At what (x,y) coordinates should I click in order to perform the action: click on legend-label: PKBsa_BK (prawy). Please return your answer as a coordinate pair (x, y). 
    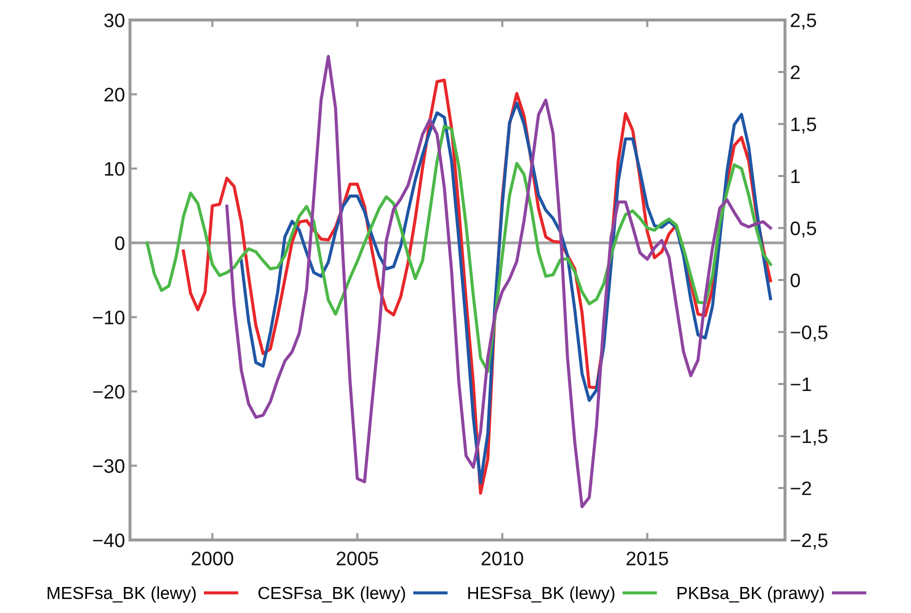
    Looking at the image, I should click on (751, 594).